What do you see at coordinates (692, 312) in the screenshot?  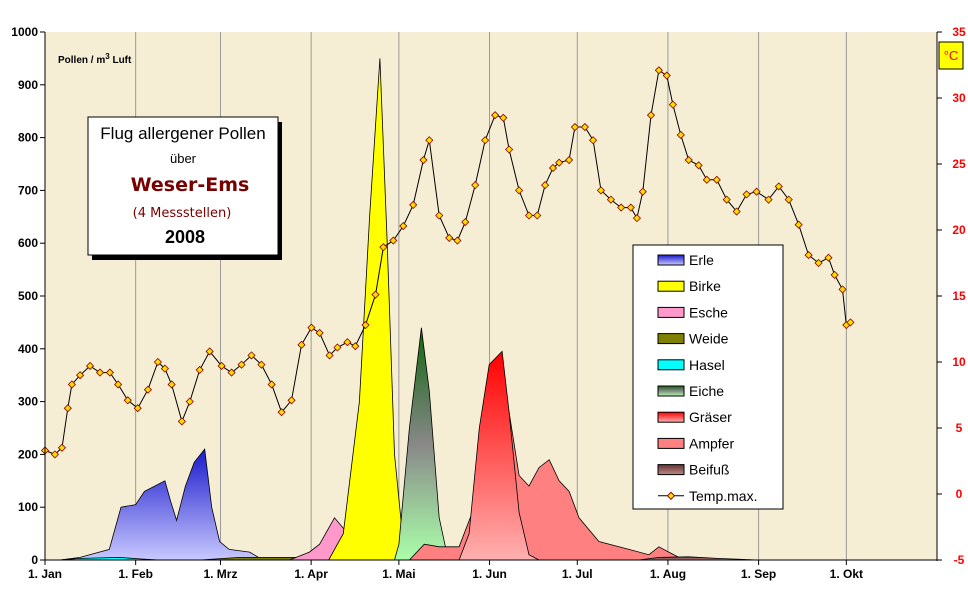 I see `legend-item: Esche` at bounding box center [692, 312].